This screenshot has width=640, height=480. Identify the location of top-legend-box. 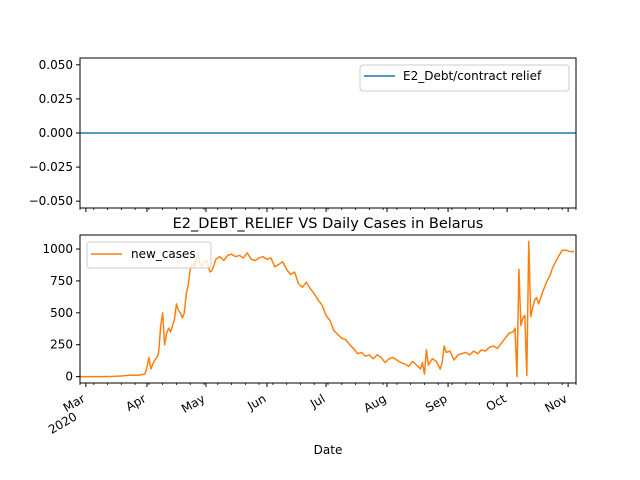
(464, 78).